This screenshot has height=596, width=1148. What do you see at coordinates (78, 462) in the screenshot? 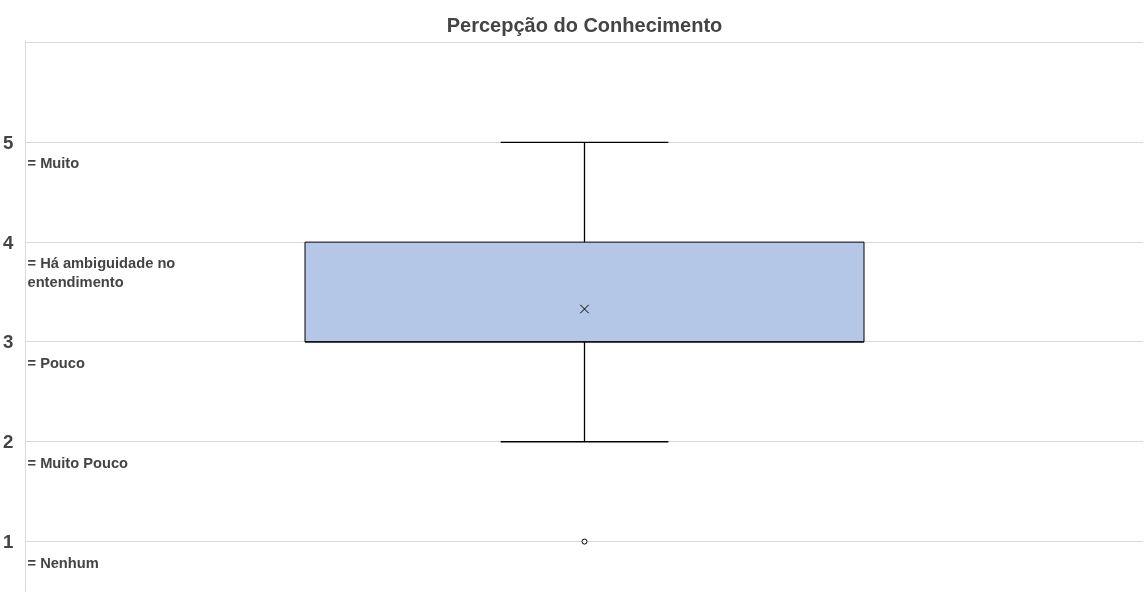
I see `annotation: = Muito Pouco` at bounding box center [78, 462].